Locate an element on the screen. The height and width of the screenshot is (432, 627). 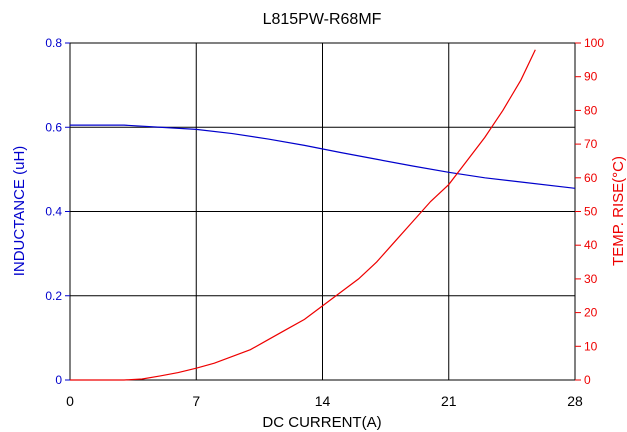
left-axis-label: INDUCTANCE (uH) is located at coordinates (19, 211).